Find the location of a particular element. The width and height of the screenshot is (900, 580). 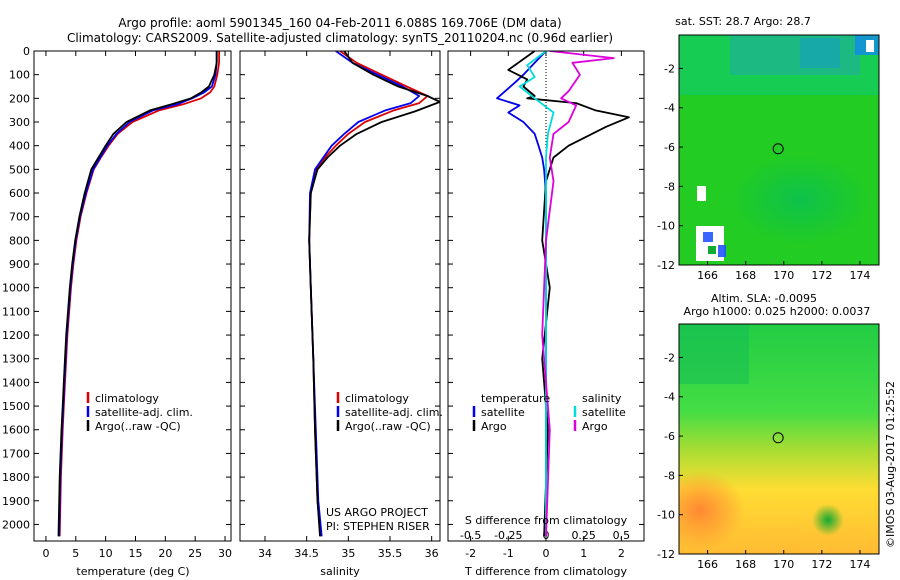

sst-map-axes: 166 168 170 172 174 -2 -4 -6 -8 -10 -12 is located at coordinates (763, 172).